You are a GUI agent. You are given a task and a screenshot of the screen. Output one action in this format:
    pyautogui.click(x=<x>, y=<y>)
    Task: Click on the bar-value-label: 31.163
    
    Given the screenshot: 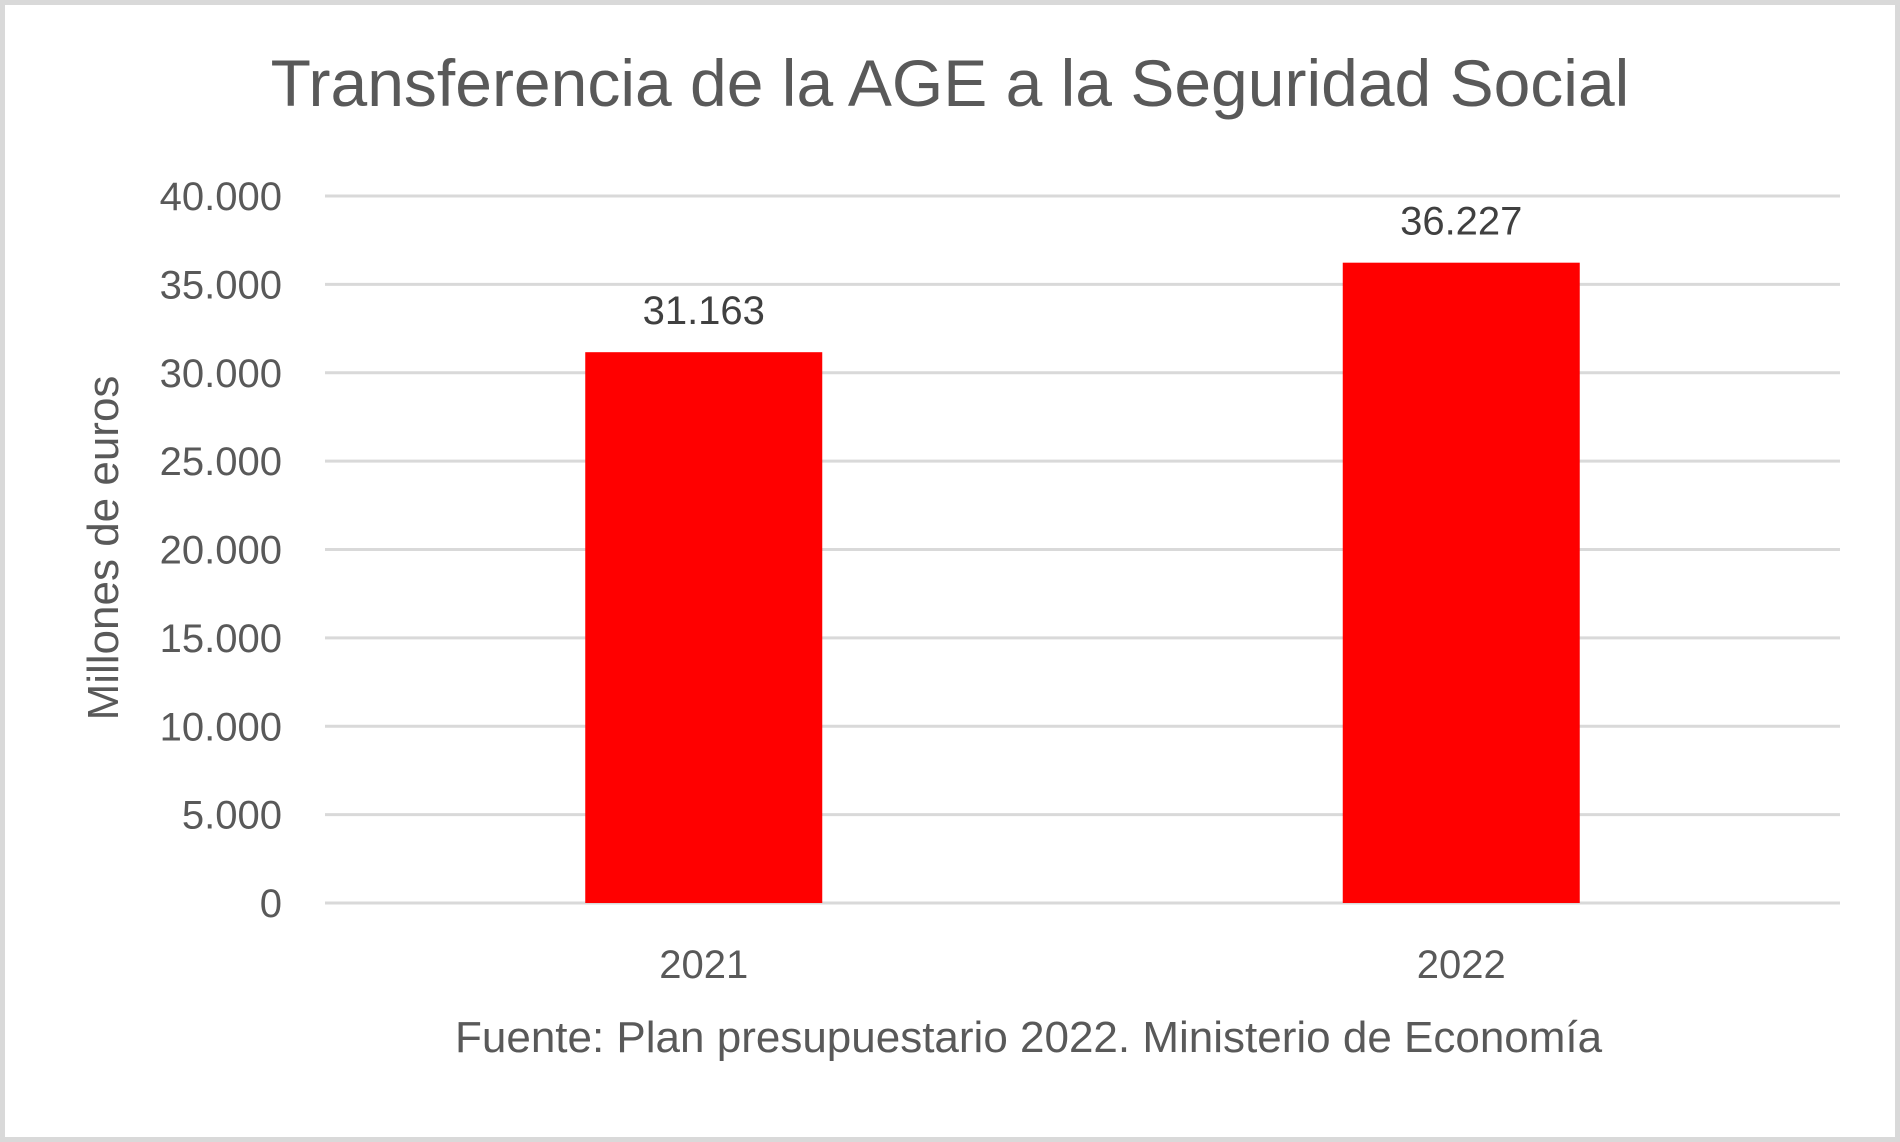 What is the action you would take?
    pyautogui.click(x=704, y=311)
    